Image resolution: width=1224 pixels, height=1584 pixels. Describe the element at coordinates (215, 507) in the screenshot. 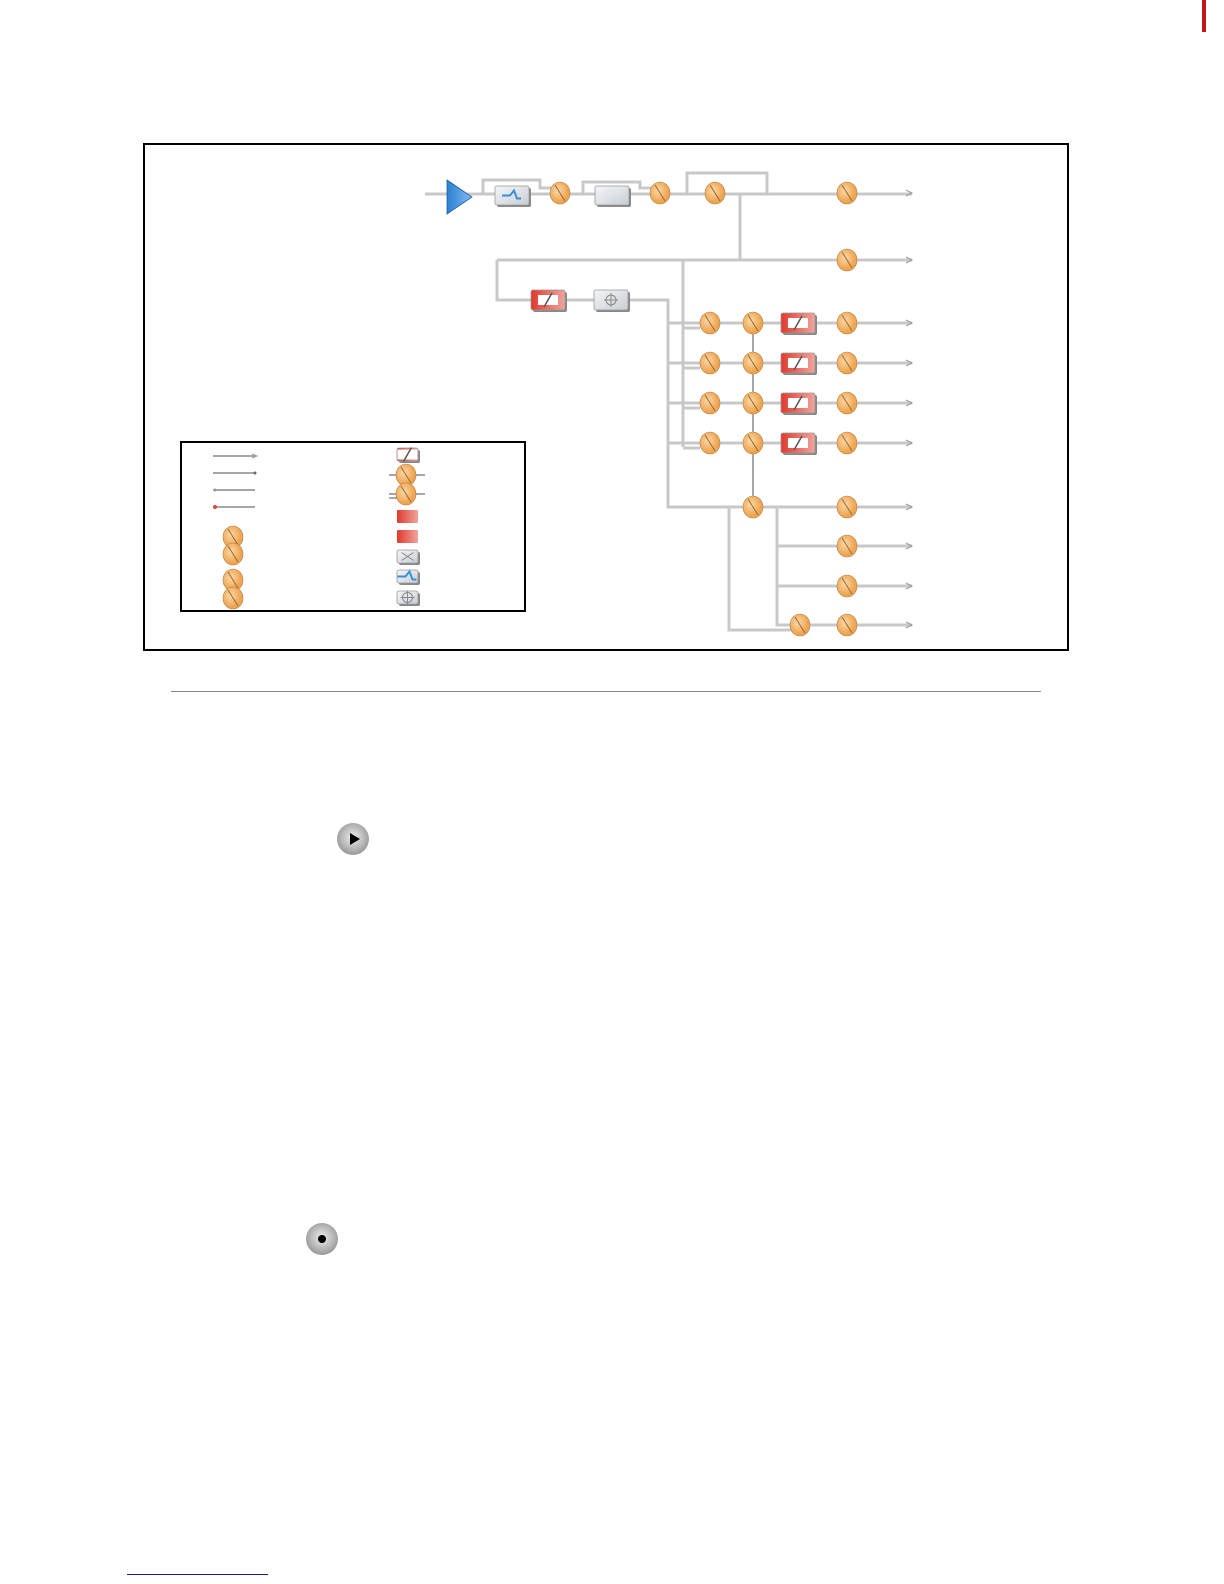

I see `legend-red-dot-icon` at that location.